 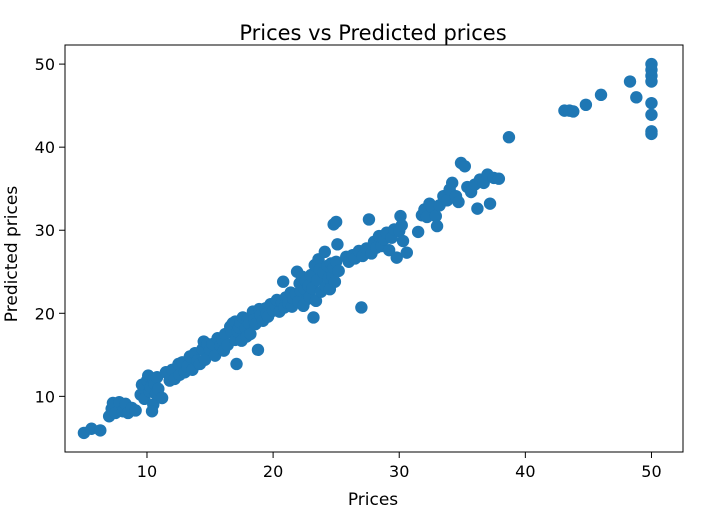 What do you see at coordinates (12, 254) in the screenshot?
I see `y-axis-label: Predicted prices` at bounding box center [12, 254].